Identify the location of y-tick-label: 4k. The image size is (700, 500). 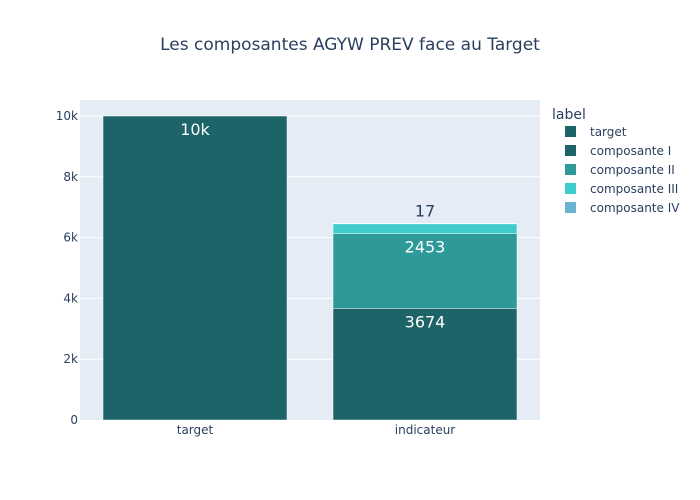
(70, 298).